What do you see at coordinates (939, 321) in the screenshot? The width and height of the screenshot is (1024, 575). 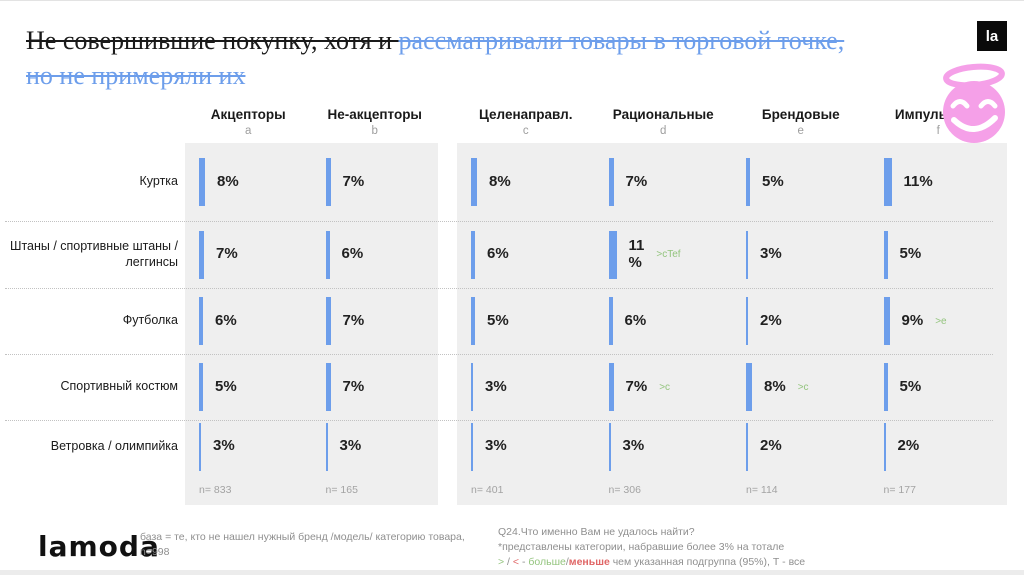 I see `bar-cell: 9% >e` at bounding box center [939, 321].